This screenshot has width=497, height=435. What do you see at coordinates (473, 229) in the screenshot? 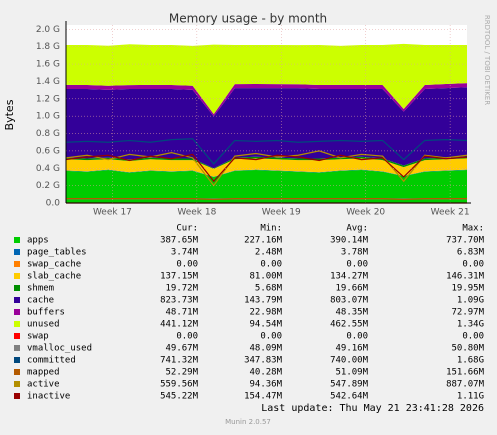
I see `column-header: Max:` at bounding box center [473, 229].